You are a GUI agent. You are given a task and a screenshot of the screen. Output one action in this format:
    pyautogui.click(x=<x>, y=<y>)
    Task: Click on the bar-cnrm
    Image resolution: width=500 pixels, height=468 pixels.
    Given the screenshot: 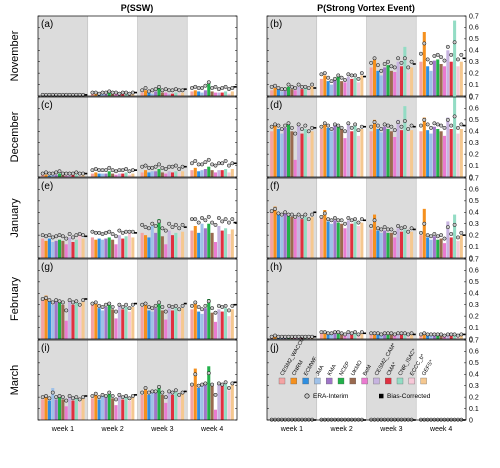 What is the action you would take?
    pyautogui.click(x=424, y=147)
    